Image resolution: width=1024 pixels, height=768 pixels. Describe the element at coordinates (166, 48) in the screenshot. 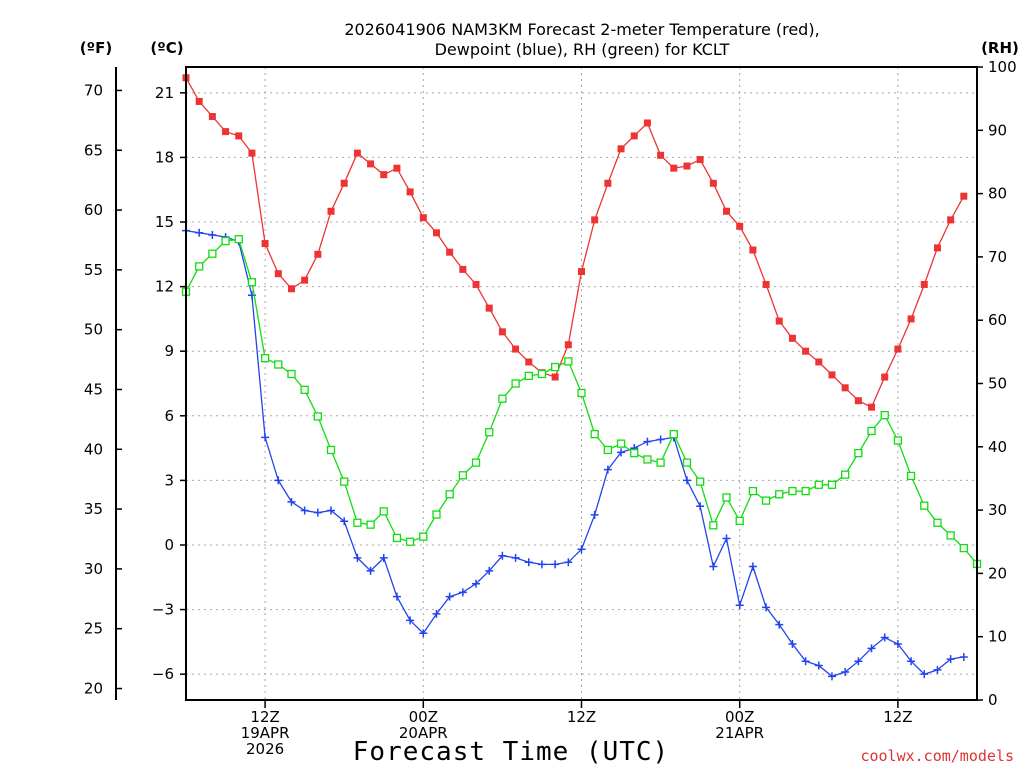

I see `celsius-unit-label: (ºC)` at that location.